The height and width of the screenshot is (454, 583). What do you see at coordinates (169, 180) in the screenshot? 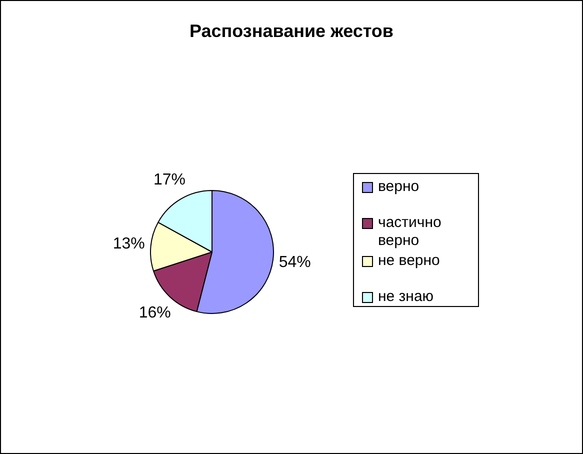
I see `data-label: 17%` at bounding box center [169, 180].